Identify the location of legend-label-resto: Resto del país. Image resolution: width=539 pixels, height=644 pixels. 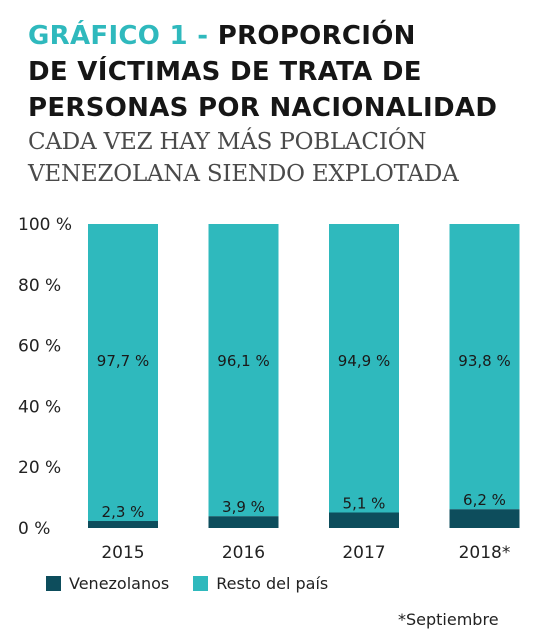
(272, 583).